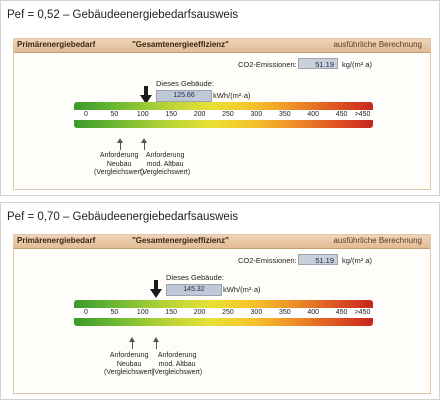 The image size is (448, 400). I want to click on building-value: 125.66, so click(184, 96).